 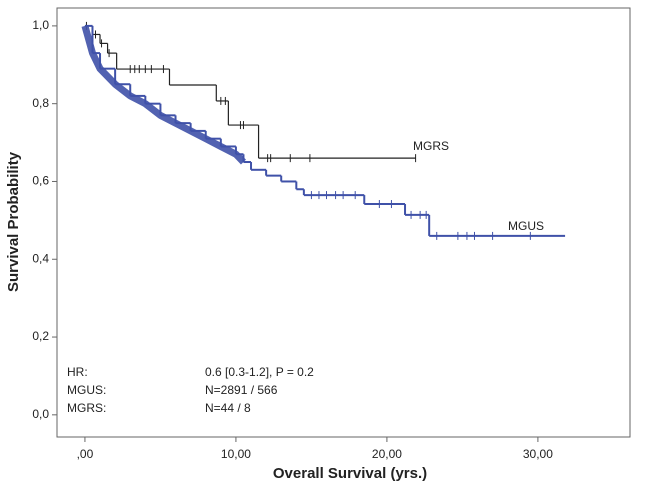 I want to click on survival-dense, so click(x=163, y=94).